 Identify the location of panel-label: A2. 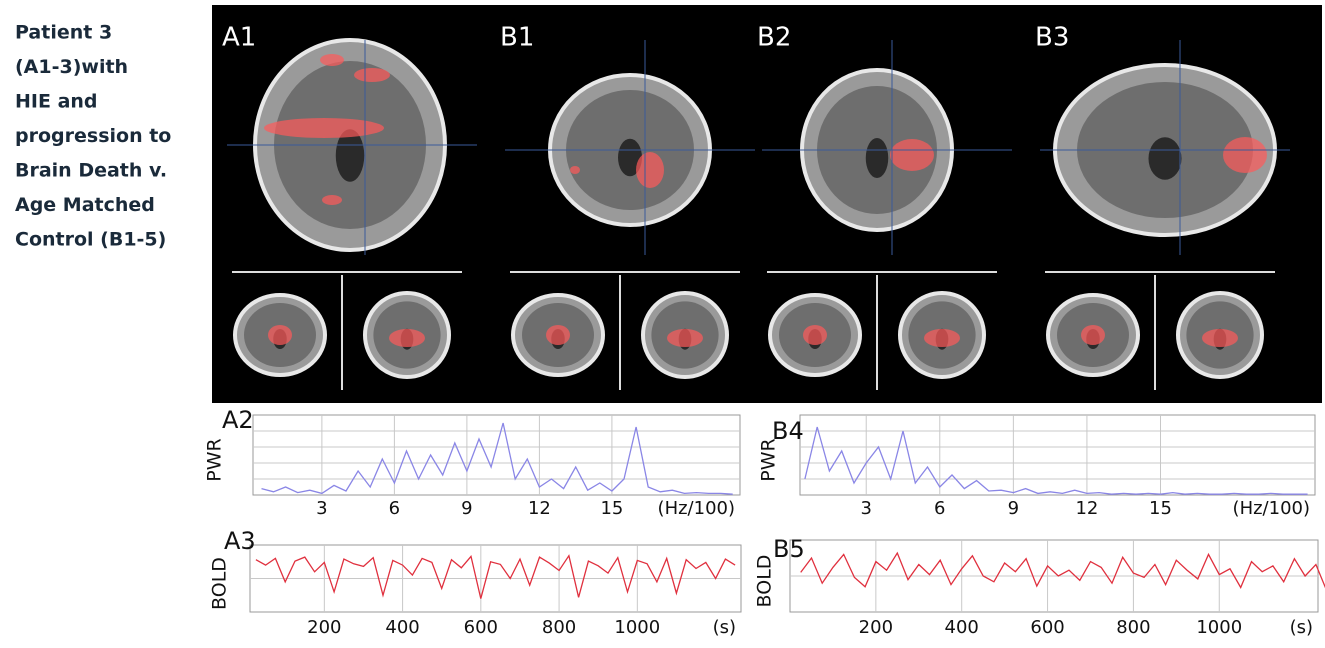
(238, 420).